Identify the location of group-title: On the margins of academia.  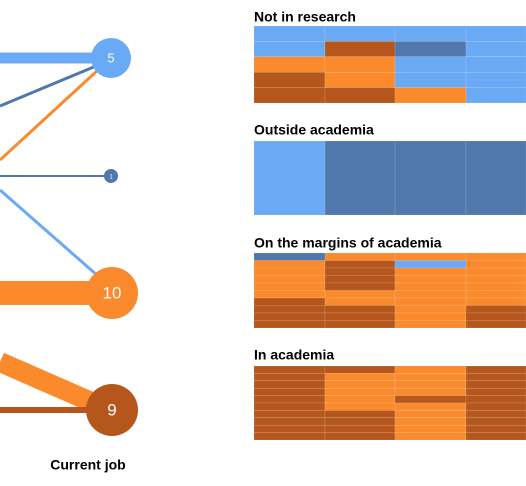
(348, 243).